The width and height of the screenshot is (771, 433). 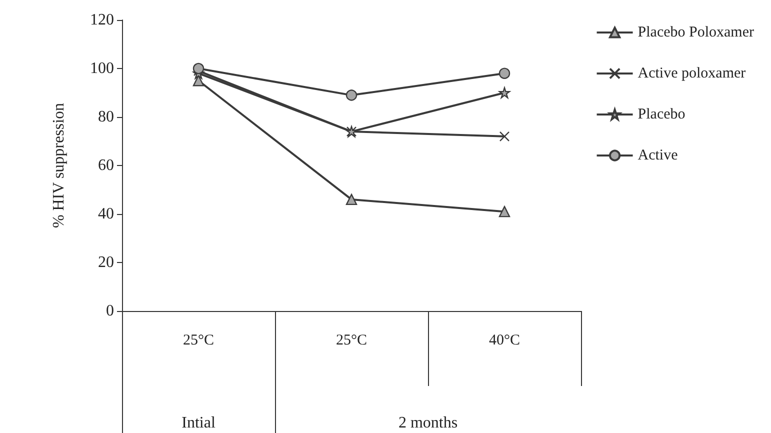 I want to click on text: Intial, so click(x=199, y=423).